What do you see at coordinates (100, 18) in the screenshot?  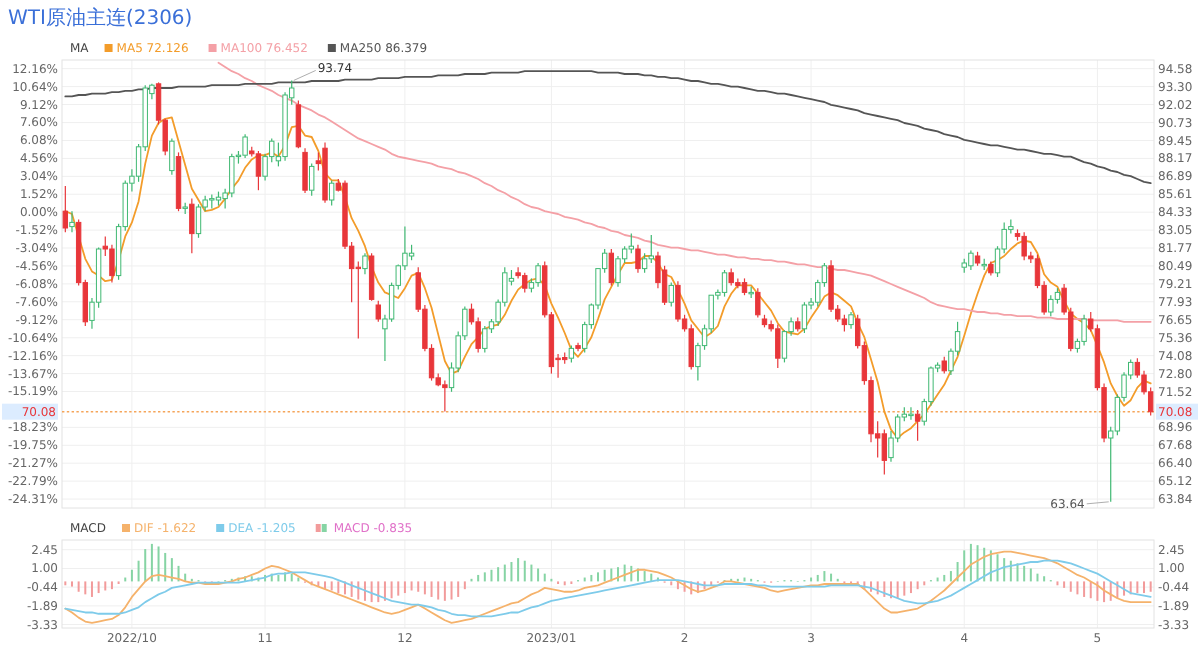 I see `chart-title: WTI原油主连(2306)` at bounding box center [100, 18].